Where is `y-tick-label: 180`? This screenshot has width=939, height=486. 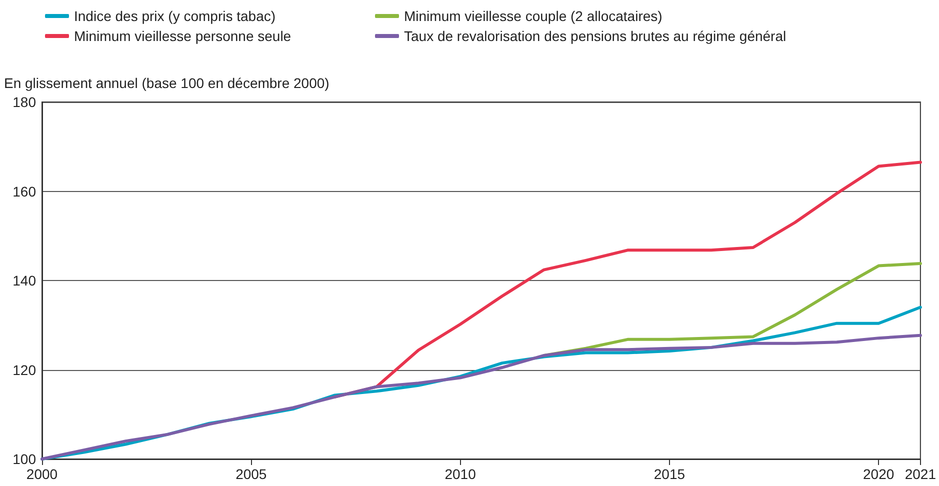 y-tick-label: 180 is located at coordinates (24, 102).